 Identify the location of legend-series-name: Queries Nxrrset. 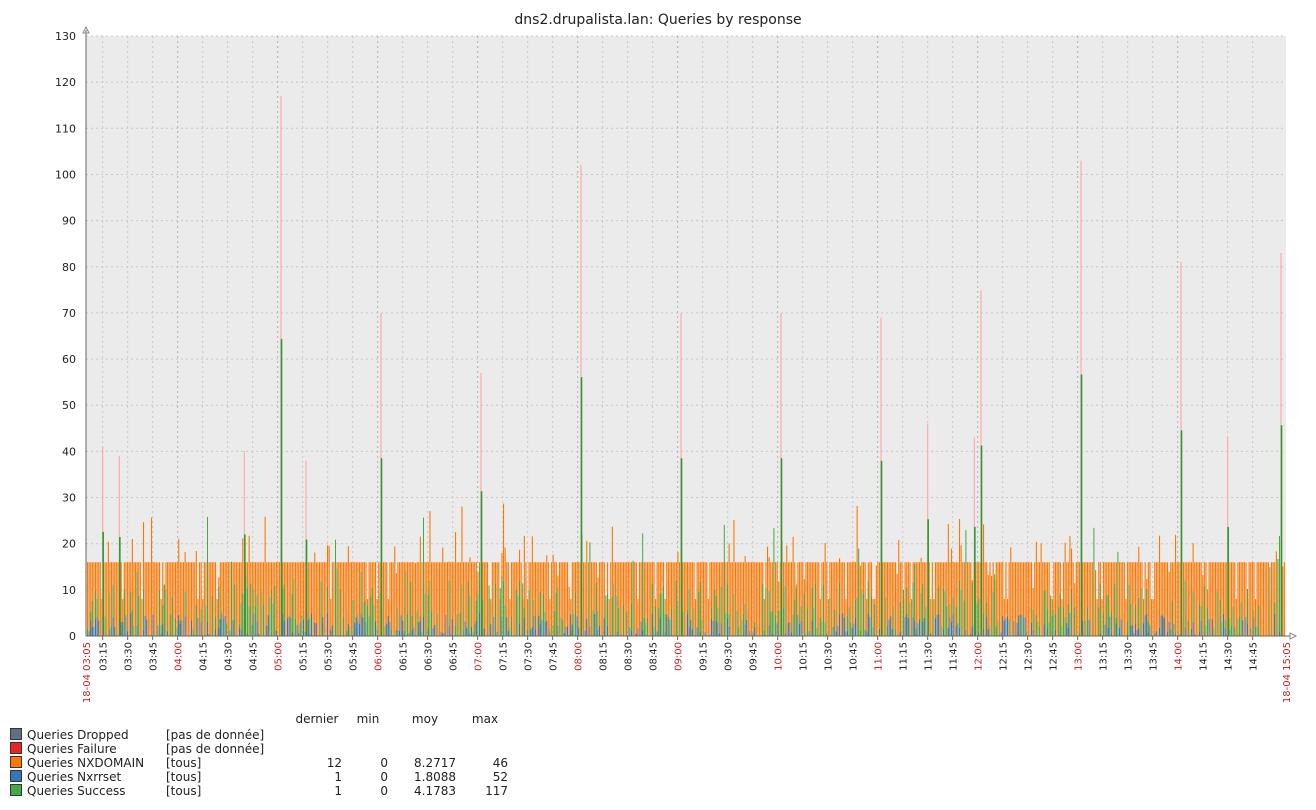
(74, 777).